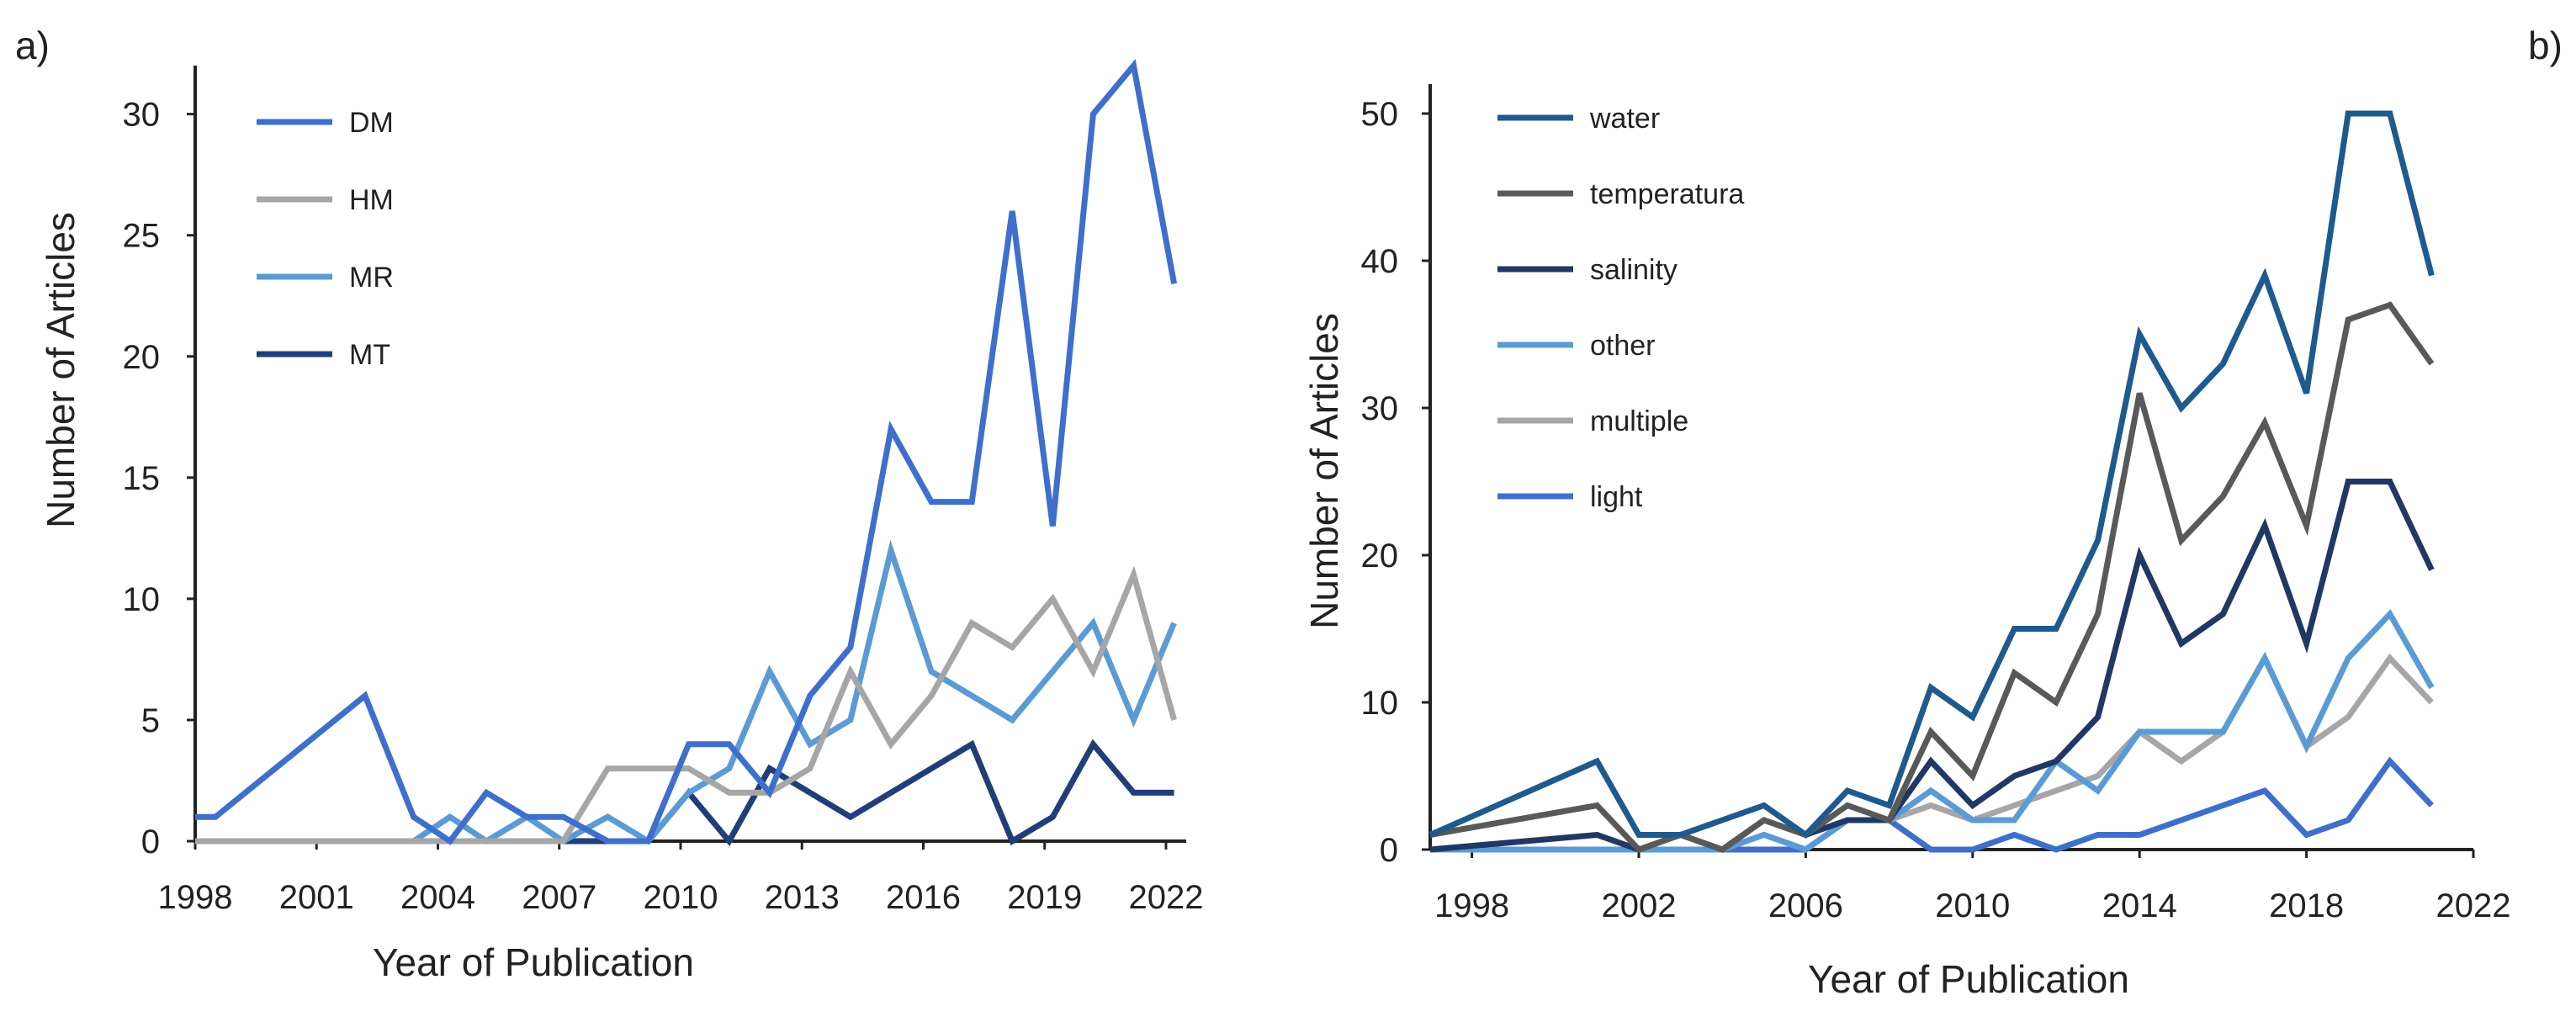 This screenshot has width=2576, height=1022. What do you see at coordinates (371, 123) in the screenshot?
I see `panel-a-legend-label-DM: DM` at bounding box center [371, 123].